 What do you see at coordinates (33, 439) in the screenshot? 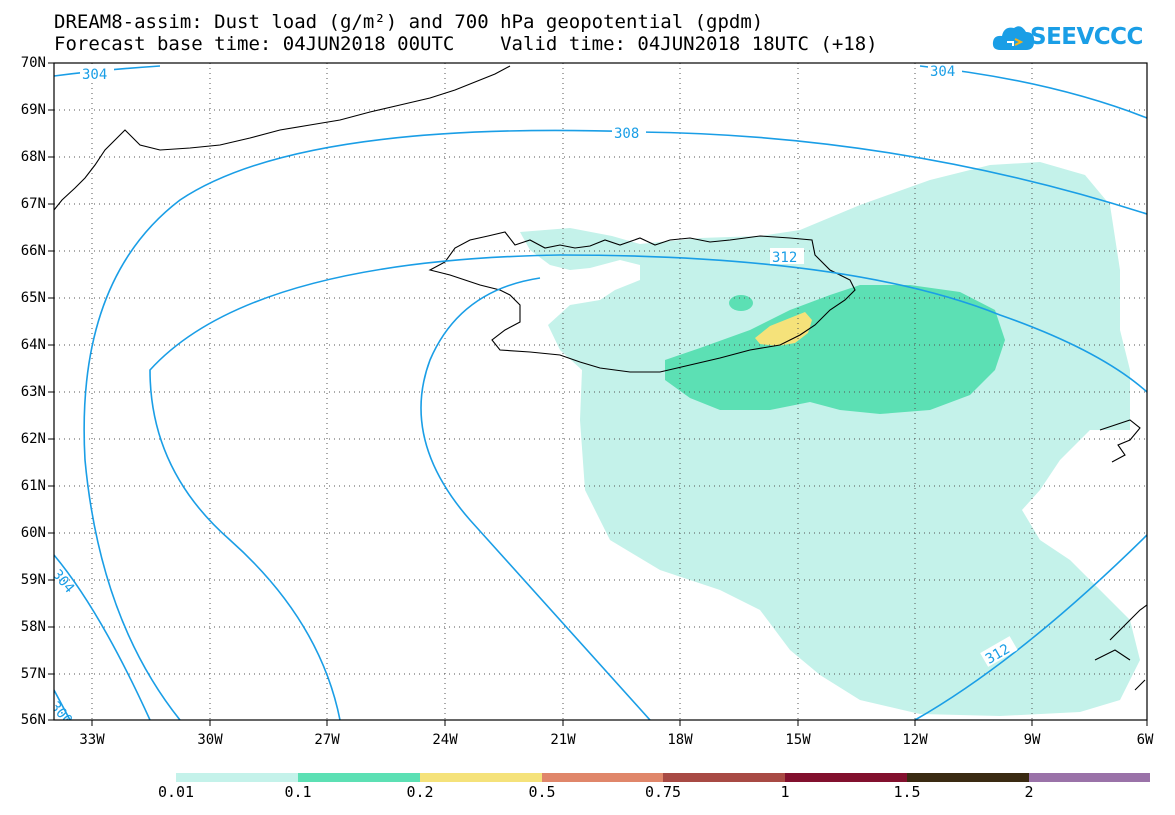
I see `lat-label: 62N` at bounding box center [33, 439].